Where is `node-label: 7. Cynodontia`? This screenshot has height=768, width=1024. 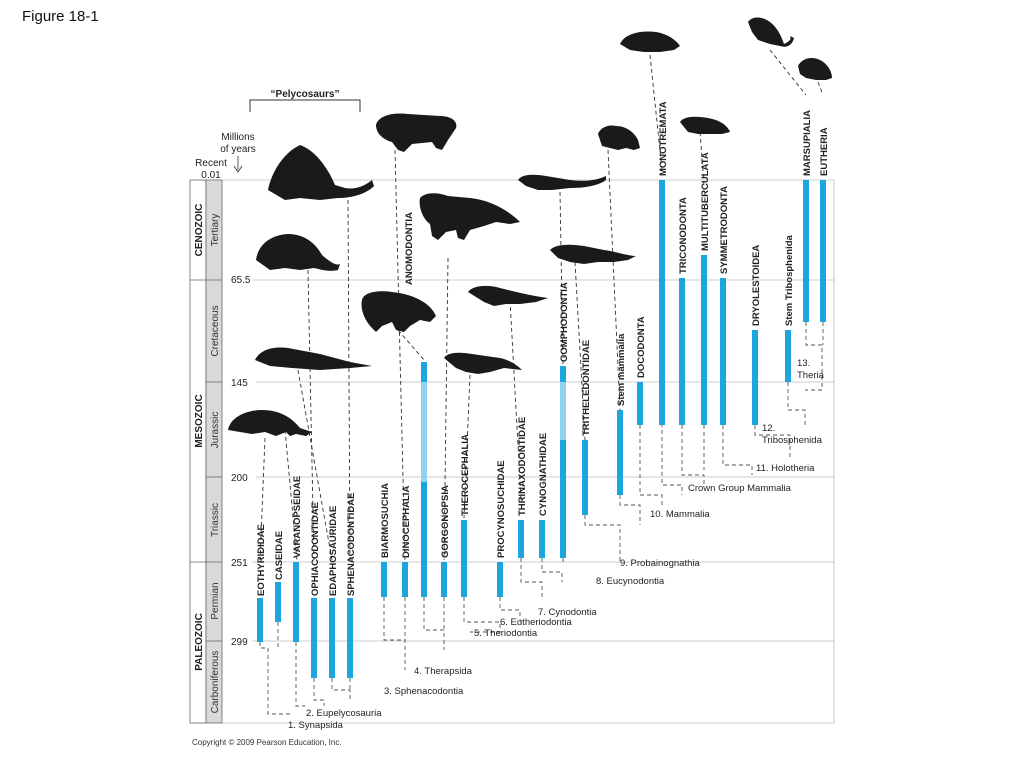
node-label: 7. Cynodontia is located at coordinates (567, 612).